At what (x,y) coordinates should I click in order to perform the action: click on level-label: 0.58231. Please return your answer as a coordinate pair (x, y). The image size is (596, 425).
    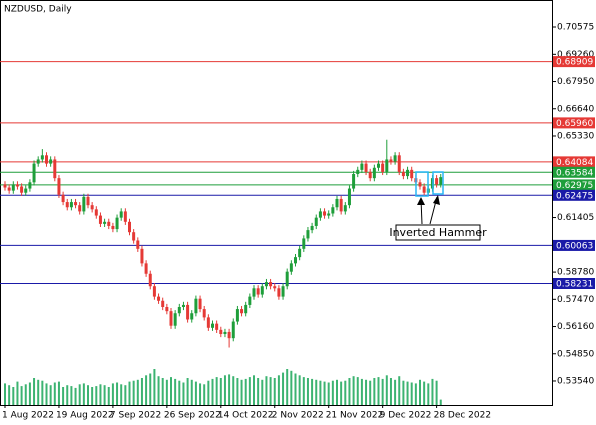
    Looking at the image, I should click on (574, 285).